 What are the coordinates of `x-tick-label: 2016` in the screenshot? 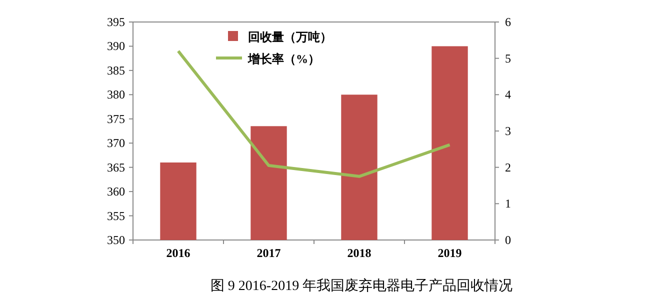 It's located at (178, 253).